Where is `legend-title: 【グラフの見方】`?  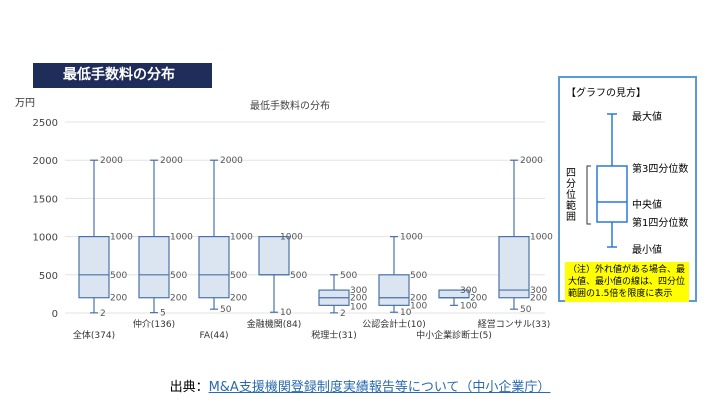 legend-title: 【グラフの見方】 is located at coordinates (606, 93).